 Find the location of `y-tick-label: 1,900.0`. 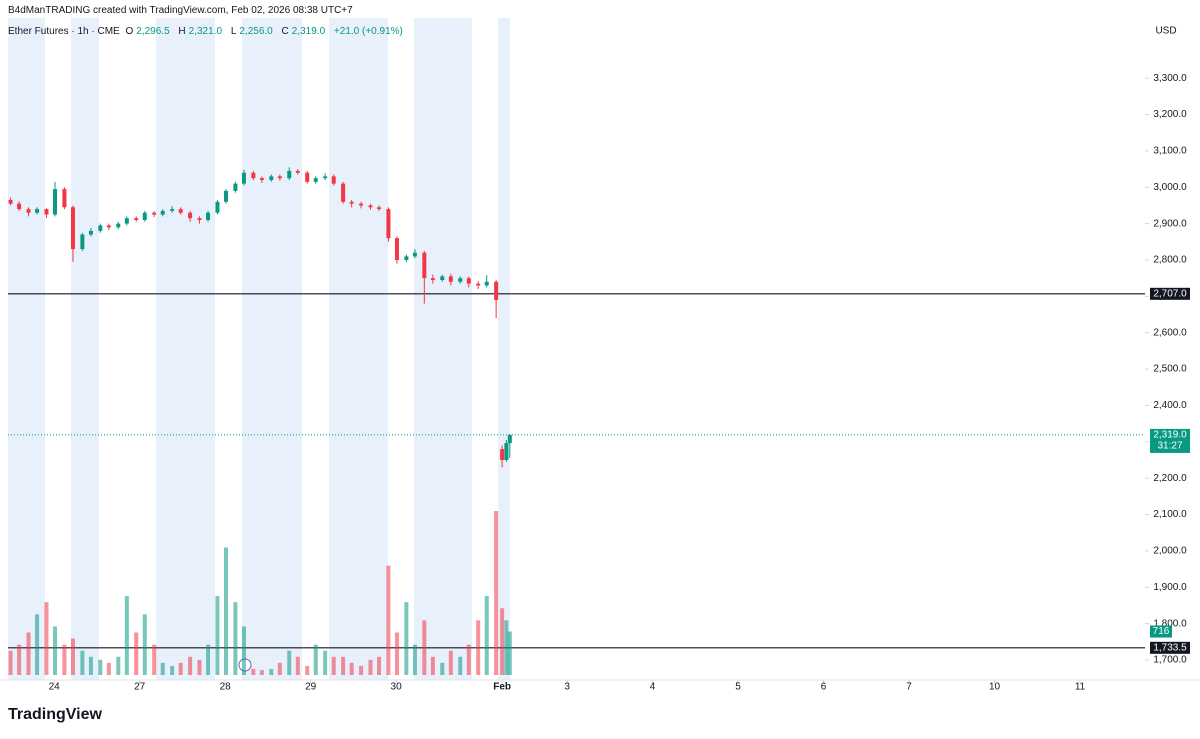

y-tick-label: 1,900.0 is located at coordinates (1170, 587).